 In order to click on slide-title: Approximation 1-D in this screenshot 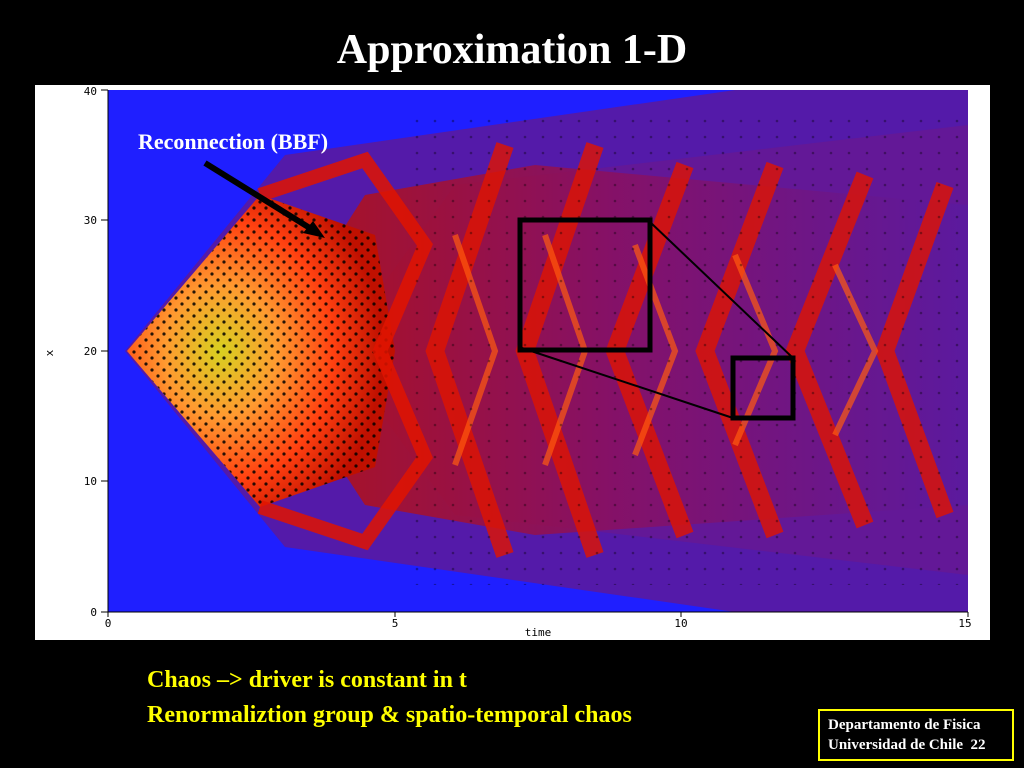, I will do `click(512, 50)`.